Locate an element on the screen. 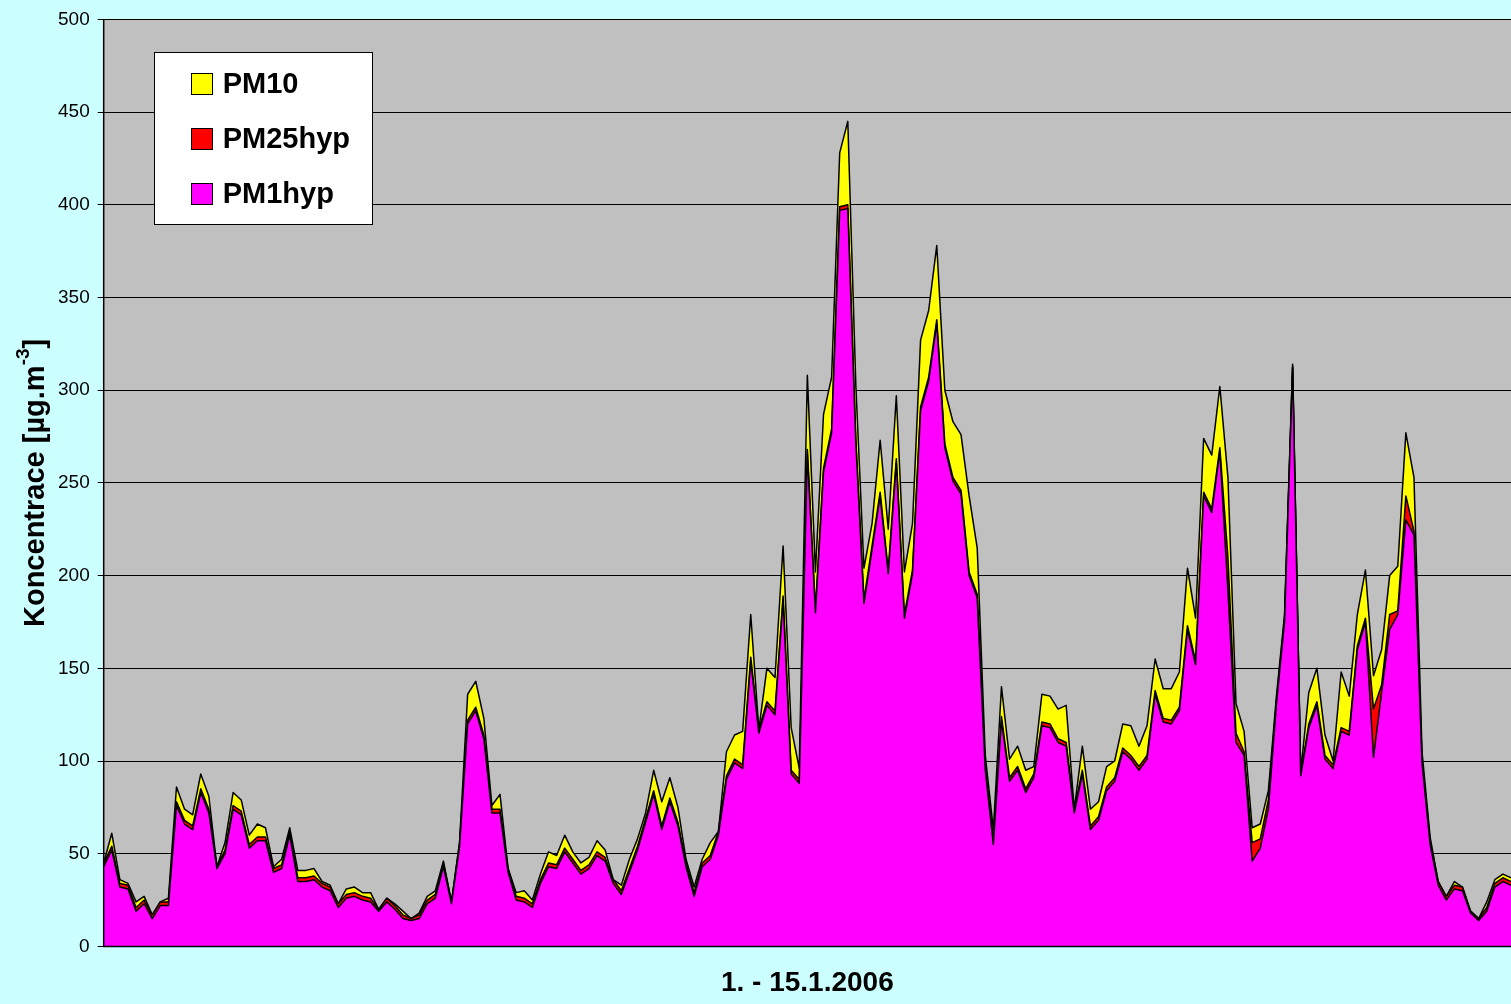 The width and height of the screenshot is (1511, 1004). y-tick-label: 0 is located at coordinates (84, 945).